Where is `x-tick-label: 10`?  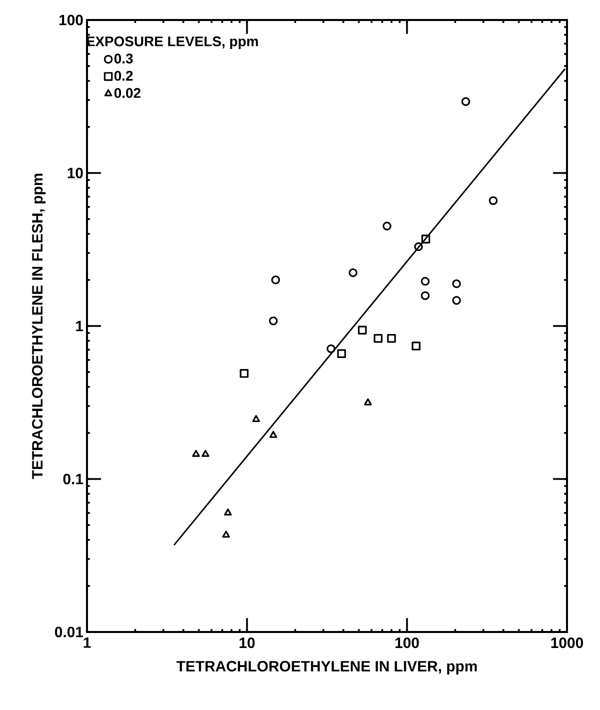
x-tick-label: 10 is located at coordinates (247, 643).